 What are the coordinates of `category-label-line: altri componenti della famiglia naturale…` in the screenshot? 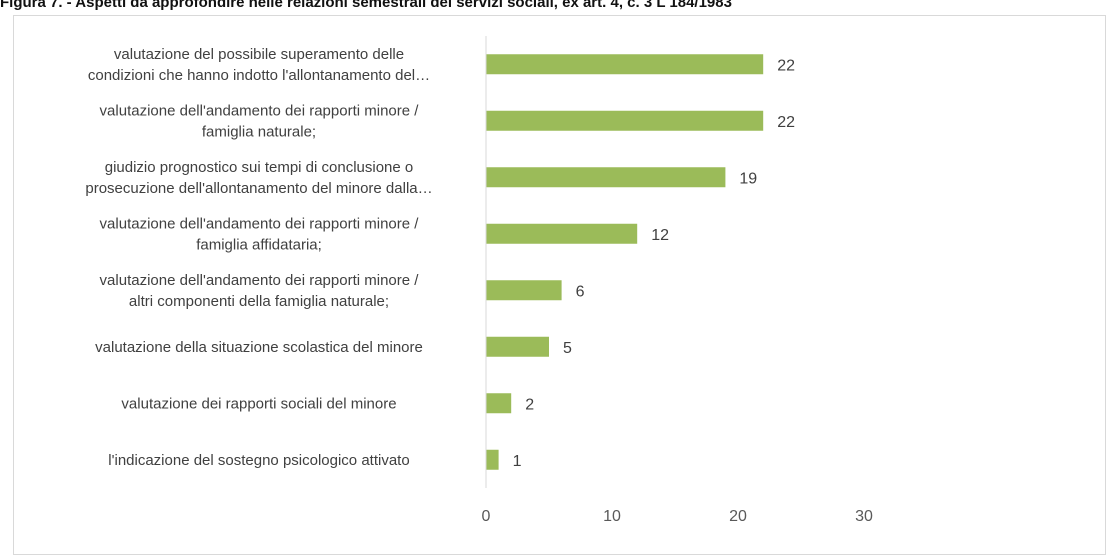 It's located at (259, 301).